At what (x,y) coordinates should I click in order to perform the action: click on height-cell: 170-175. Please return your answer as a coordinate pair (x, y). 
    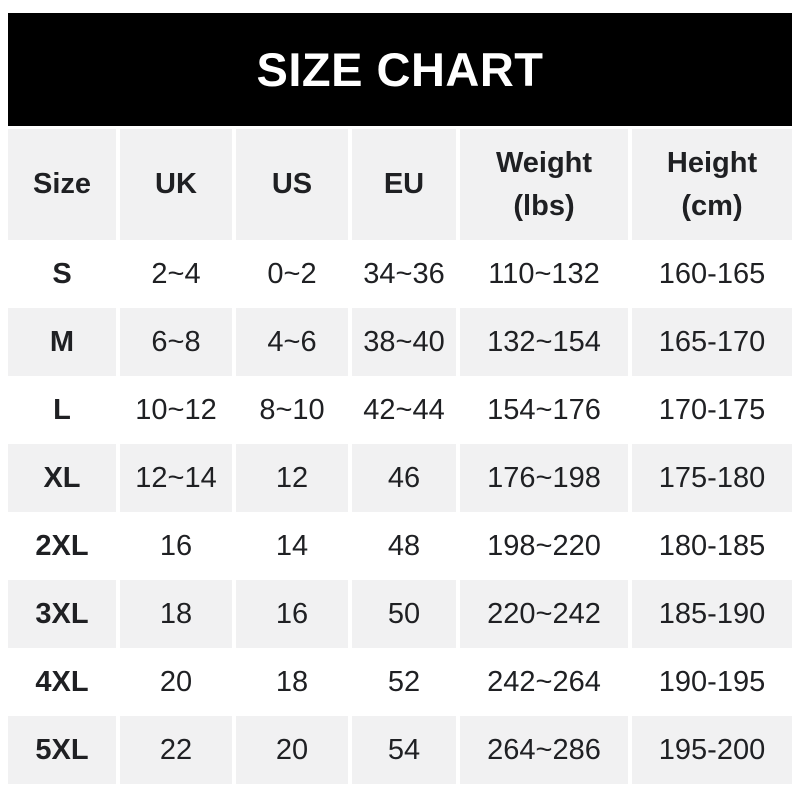
    Looking at the image, I should click on (712, 409).